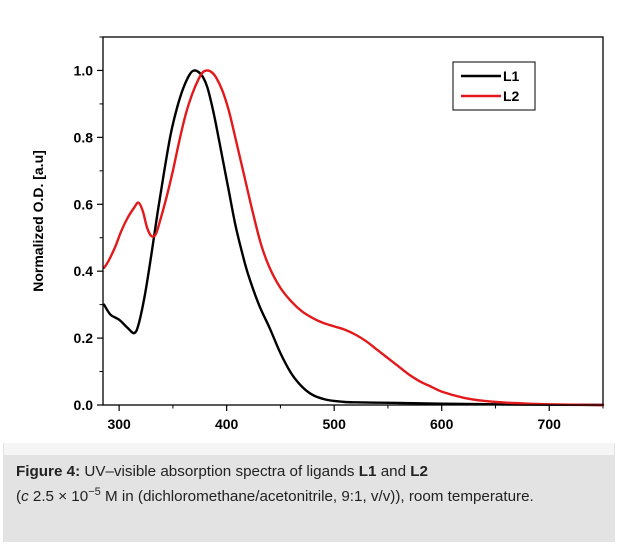 The image size is (618, 545). What do you see at coordinates (219, 471) in the screenshot?
I see `caption-text: UV–visible absorption spectra of ligands` at bounding box center [219, 471].